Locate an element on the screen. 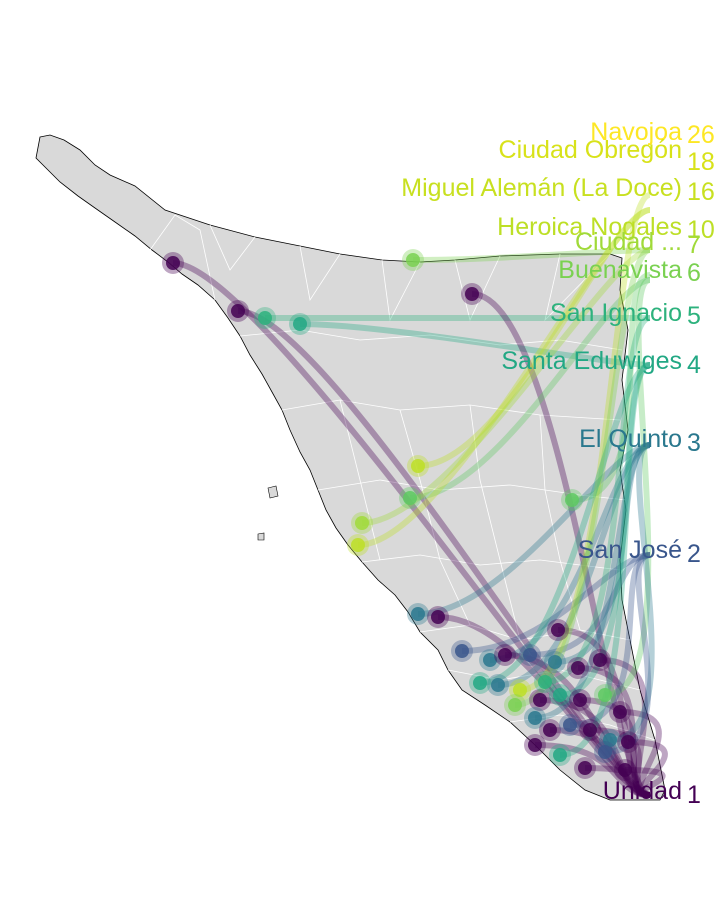  rank-number: 16 is located at coordinates (701, 192).